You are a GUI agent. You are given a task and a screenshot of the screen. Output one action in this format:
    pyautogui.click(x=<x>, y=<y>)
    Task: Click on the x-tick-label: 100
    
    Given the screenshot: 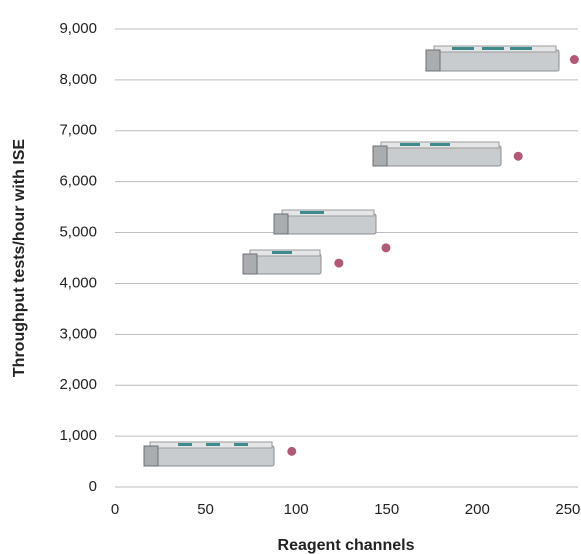 What is the action you would take?
    pyautogui.click(x=296, y=509)
    